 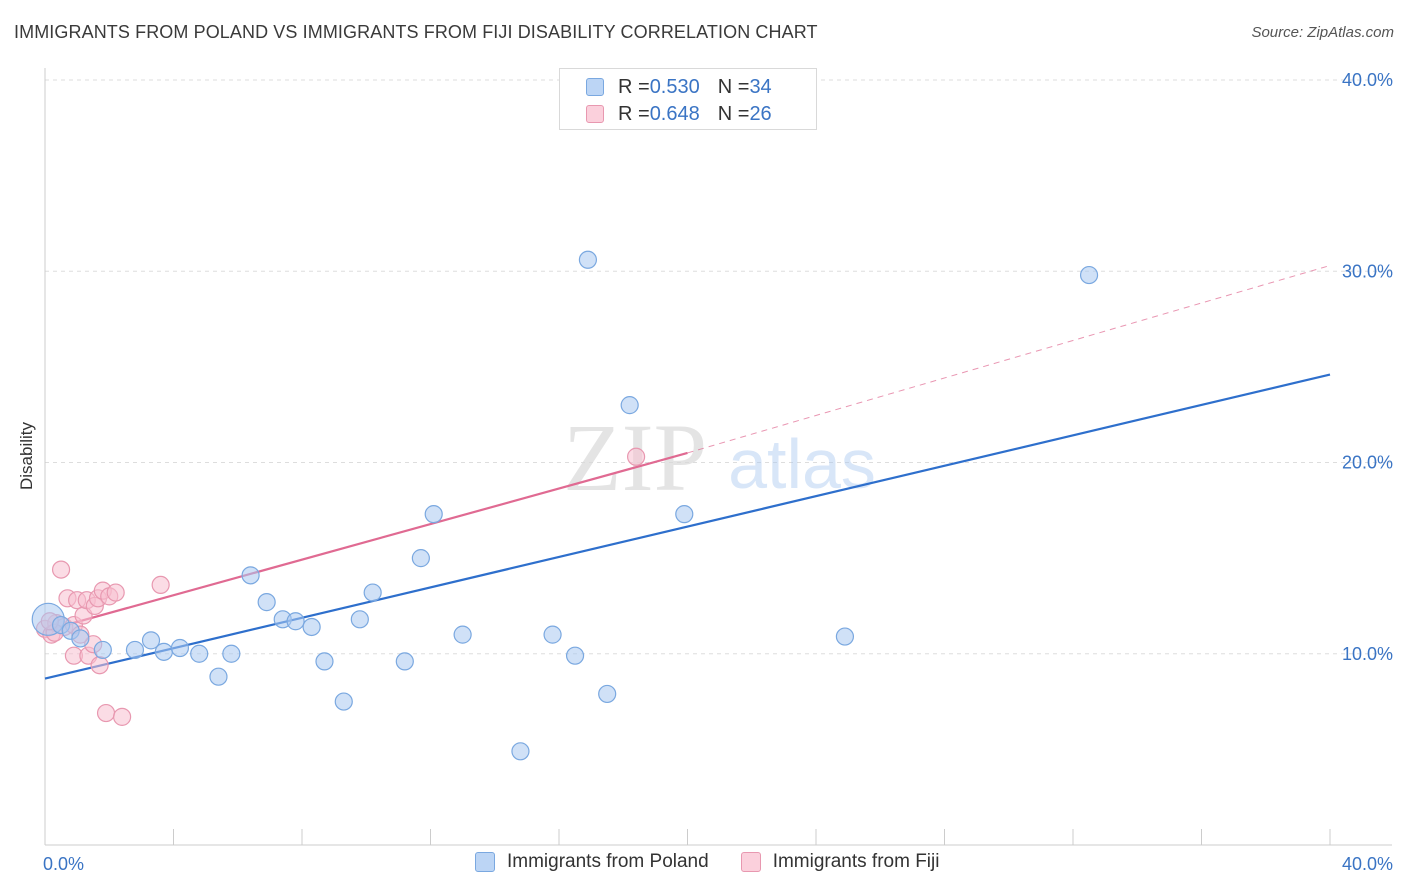 I want to click on legend-row-fiji: R = 0.648 N = 26, so click(x=679, y=114).